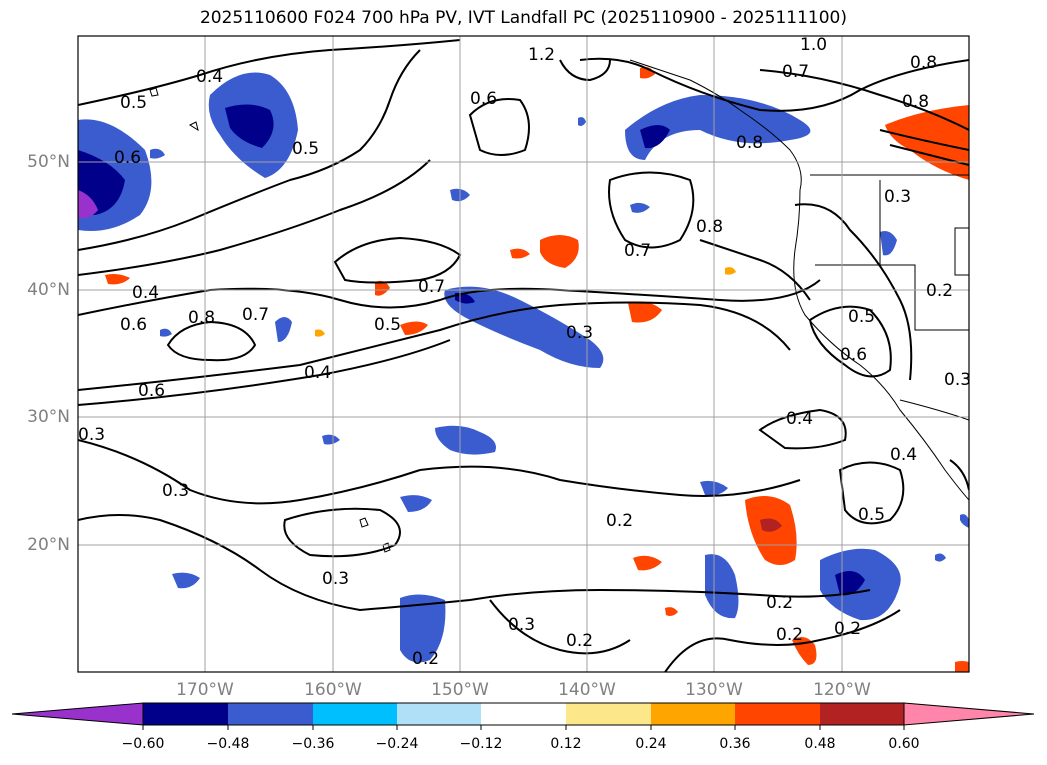 The height and width of the screenshot is (765, 1047). What do you see at coordinates (228, 744) in the screenshot?
I see `colorbar-tick-label: −0.48` at bounding box center [228, 744].